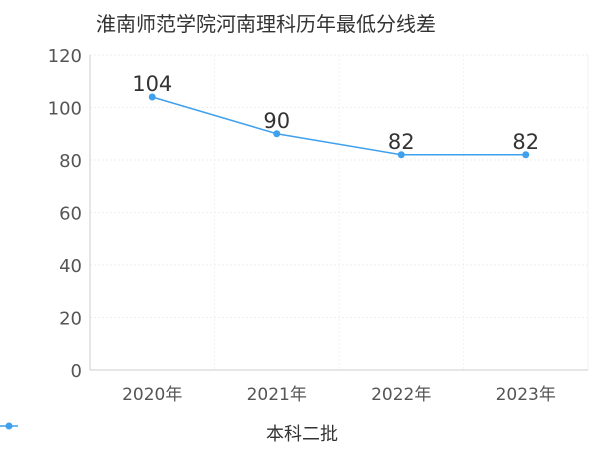 This screenshot has width=600, height=450. Describe the element at coordinates (70, 161) in the screenshot. I see `y-tick-label: 80` at that location.